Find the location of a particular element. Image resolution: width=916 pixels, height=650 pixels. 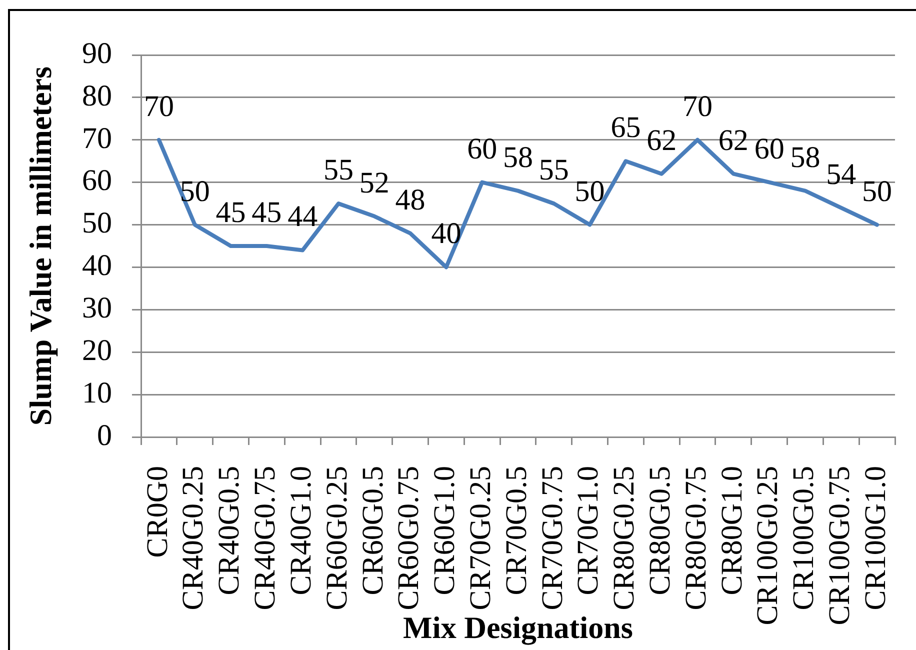

data-label: 44 is located at coordinates (303, 217).